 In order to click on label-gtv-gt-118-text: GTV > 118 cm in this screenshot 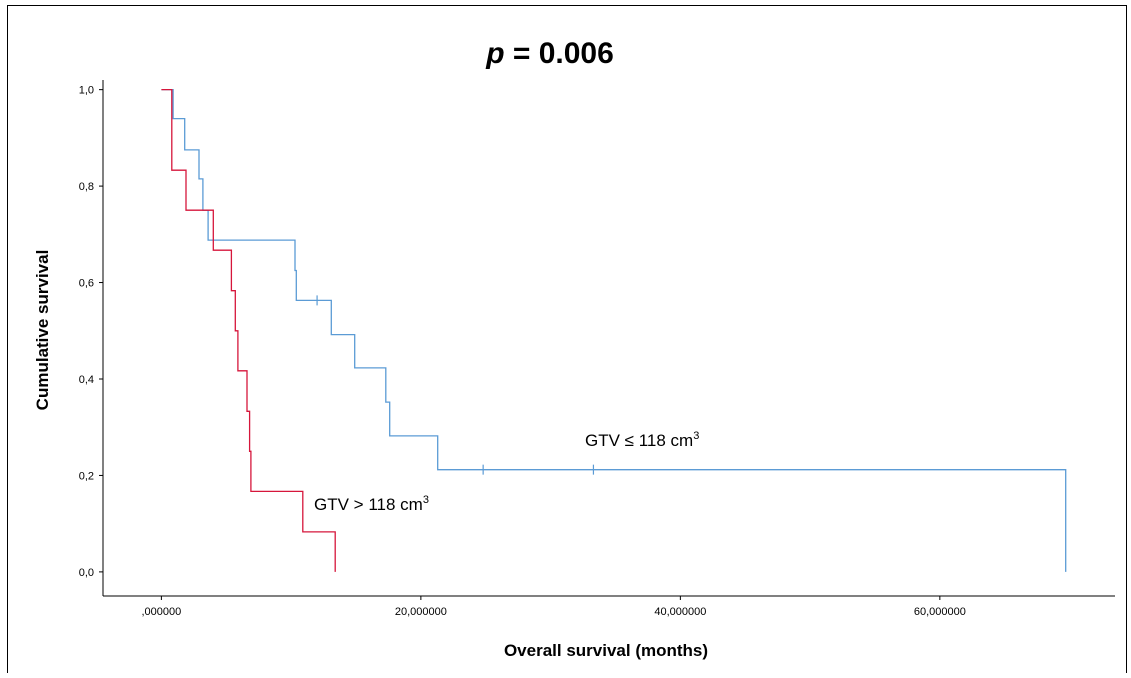, I will do `click(368, 504)`.